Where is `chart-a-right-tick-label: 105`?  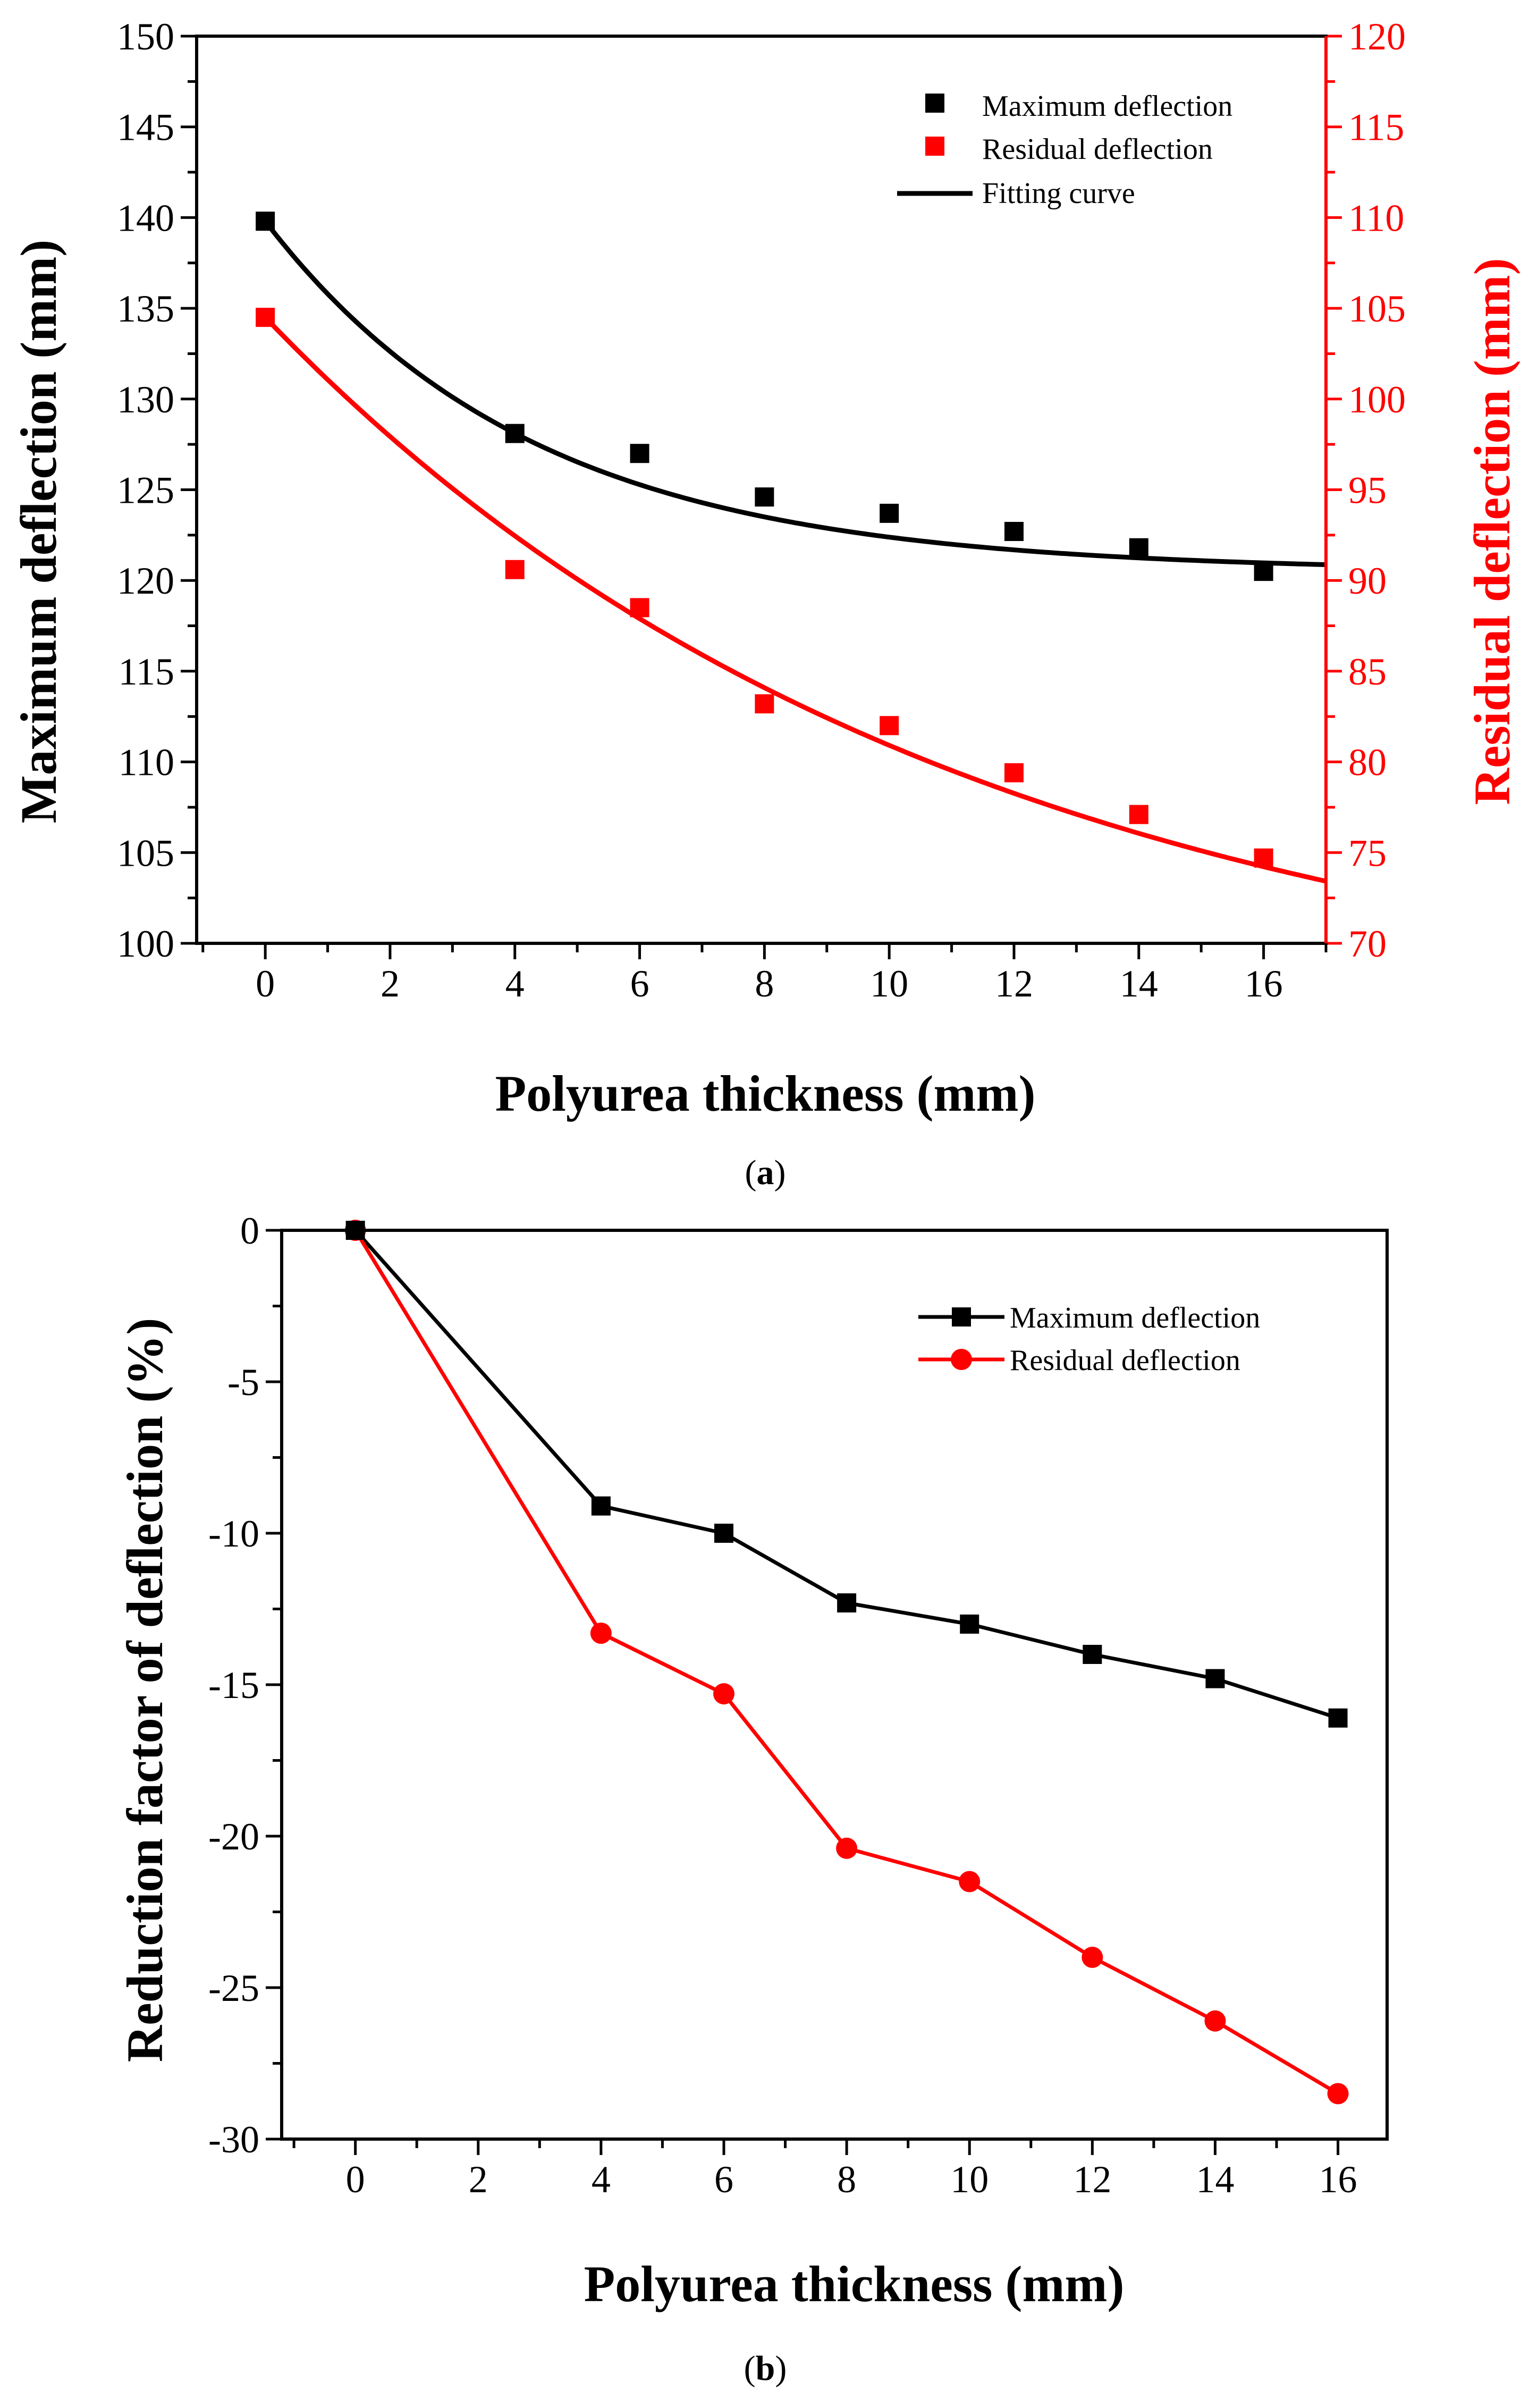 chart-a-right-tick-label: 105 is located at coordinates (1377, 309).